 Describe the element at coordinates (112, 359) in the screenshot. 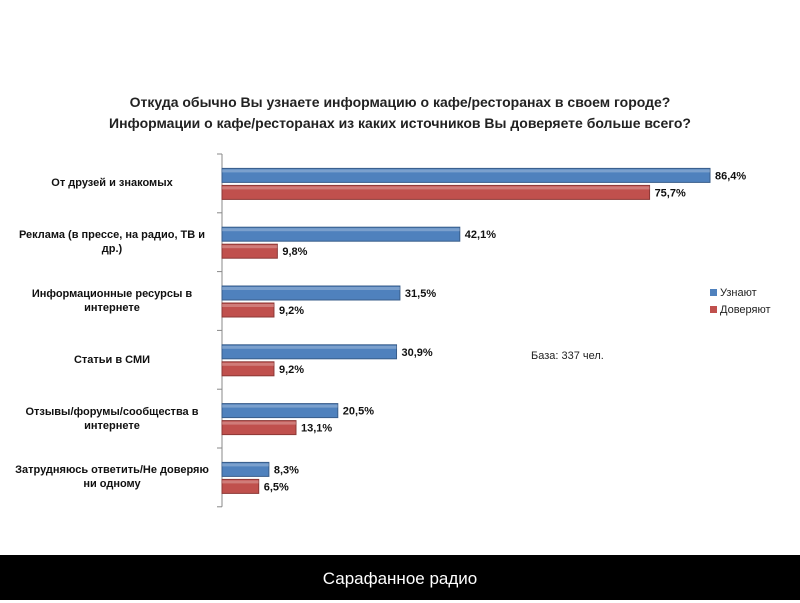

I see `category-label: Статьи в СМИ` at that location.